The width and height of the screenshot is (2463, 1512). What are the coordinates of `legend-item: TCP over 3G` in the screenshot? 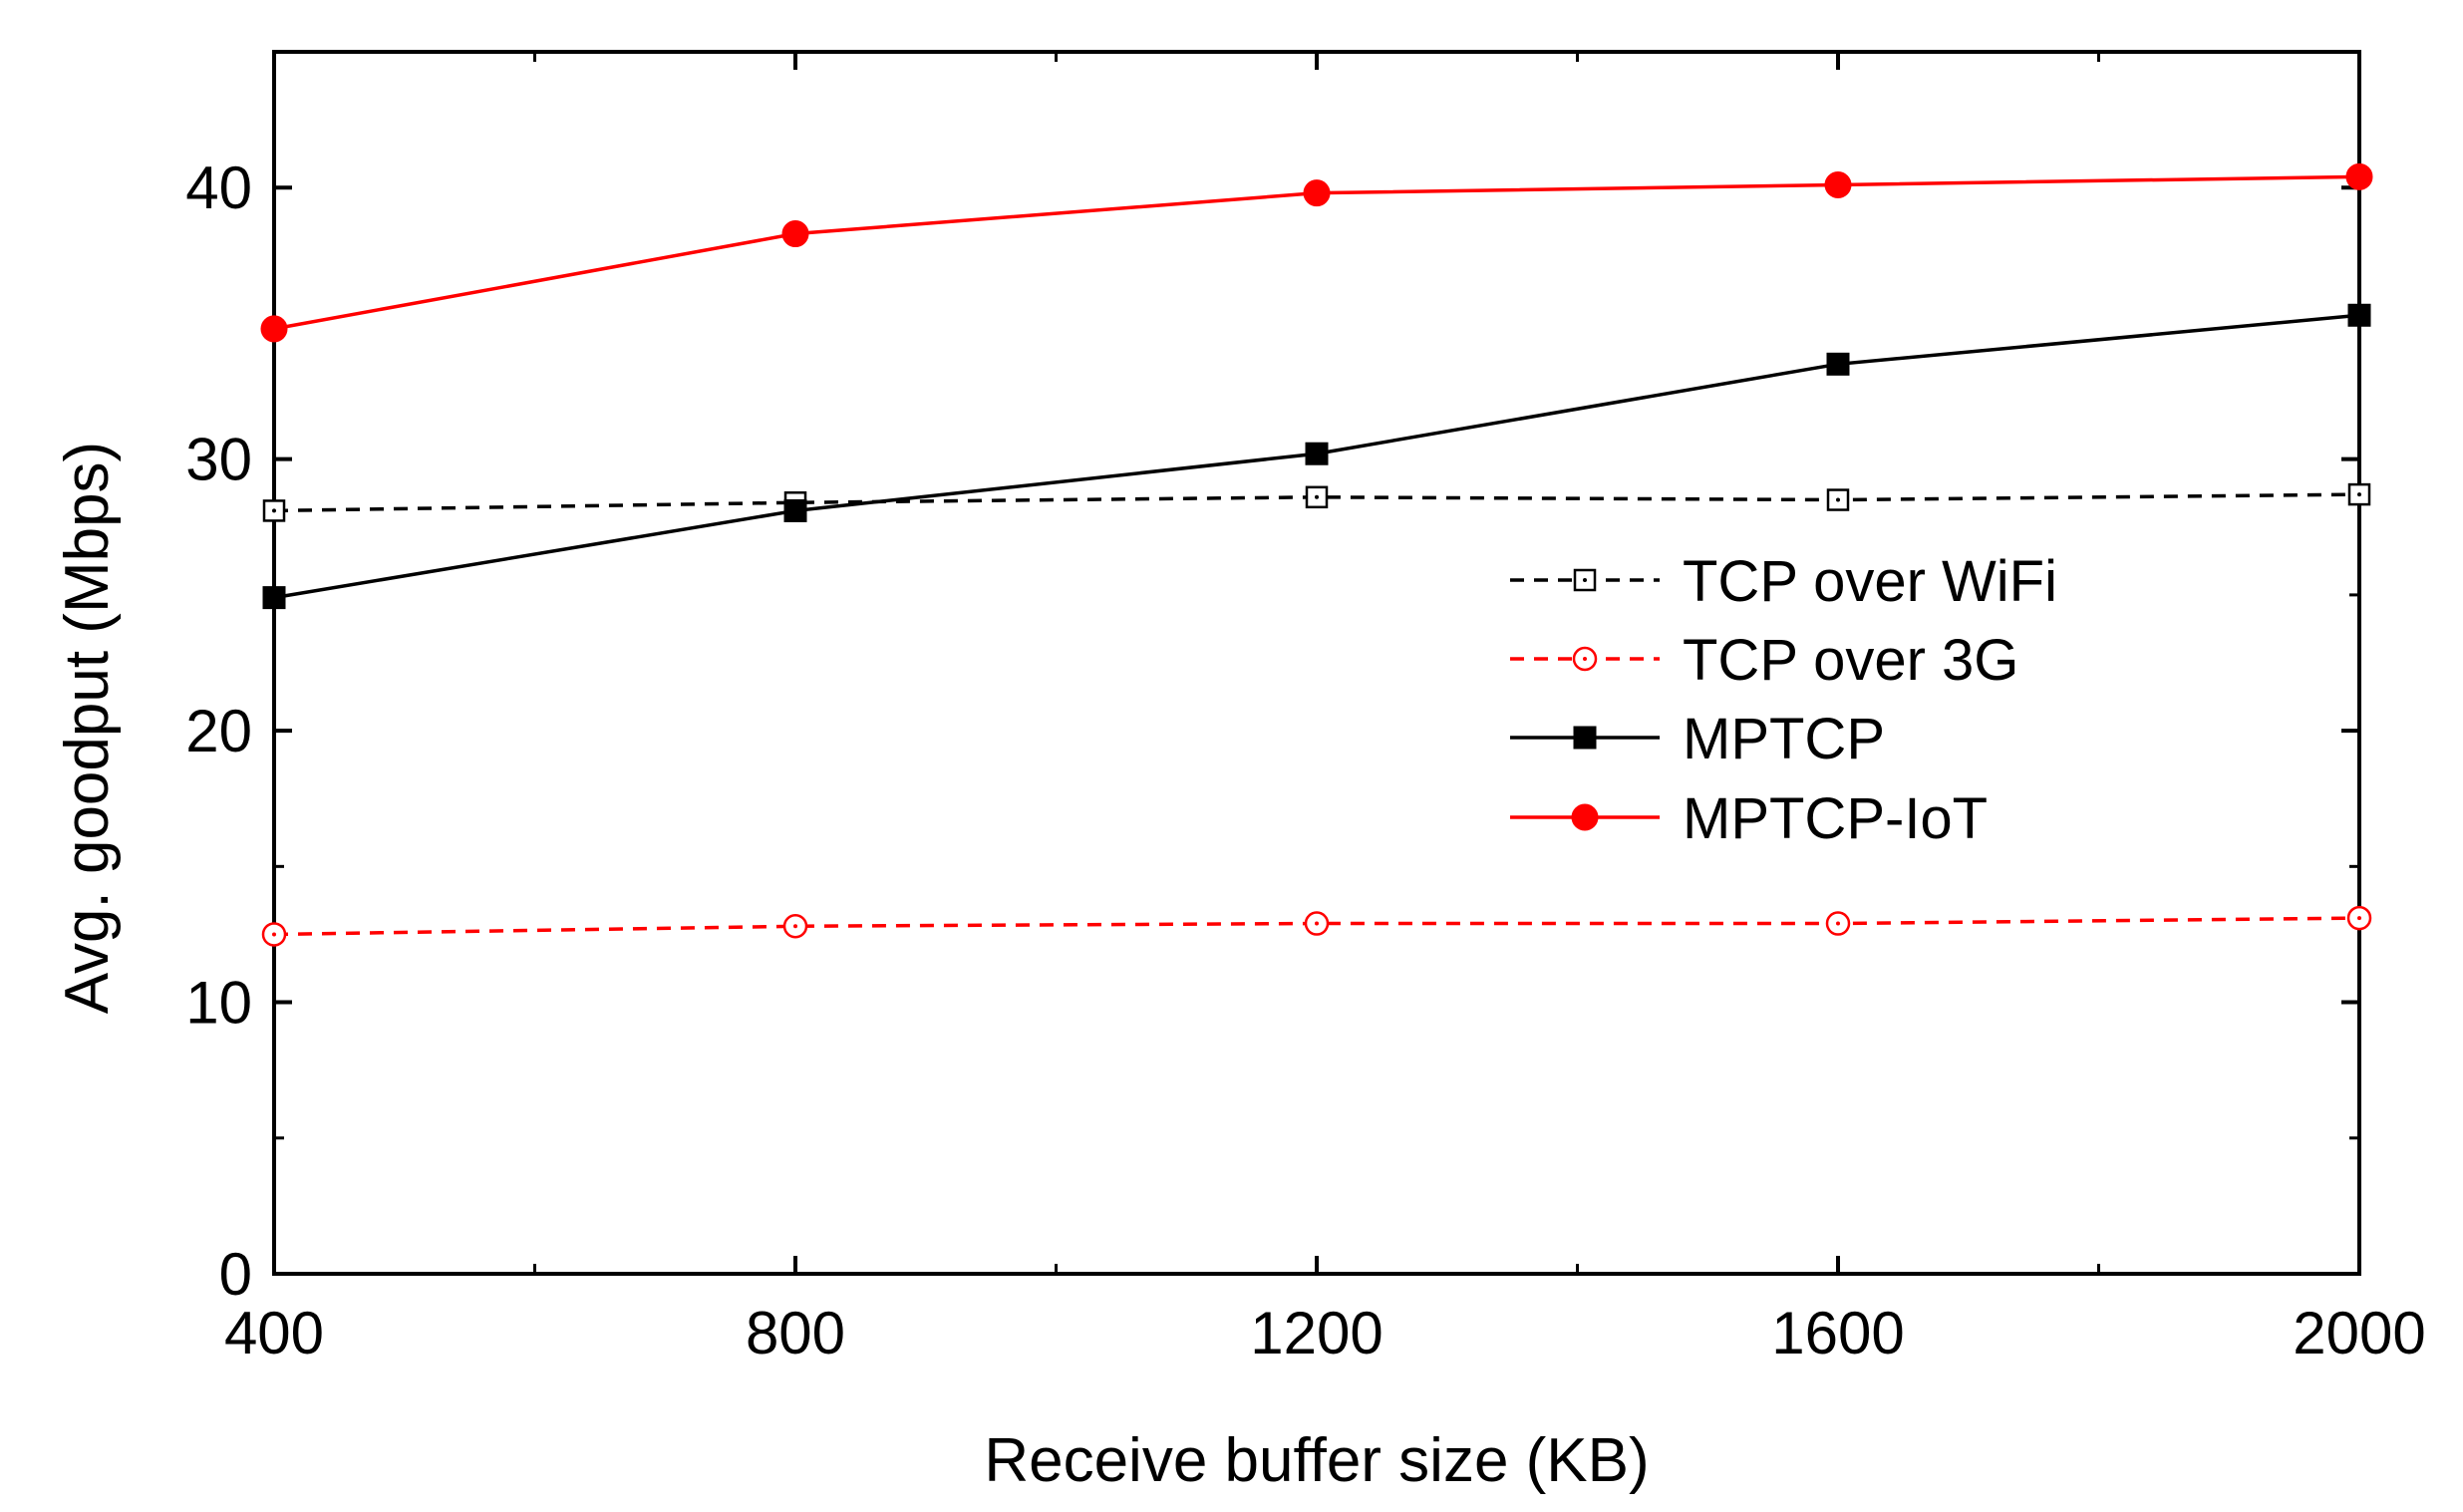 It's located at (1764, 661).